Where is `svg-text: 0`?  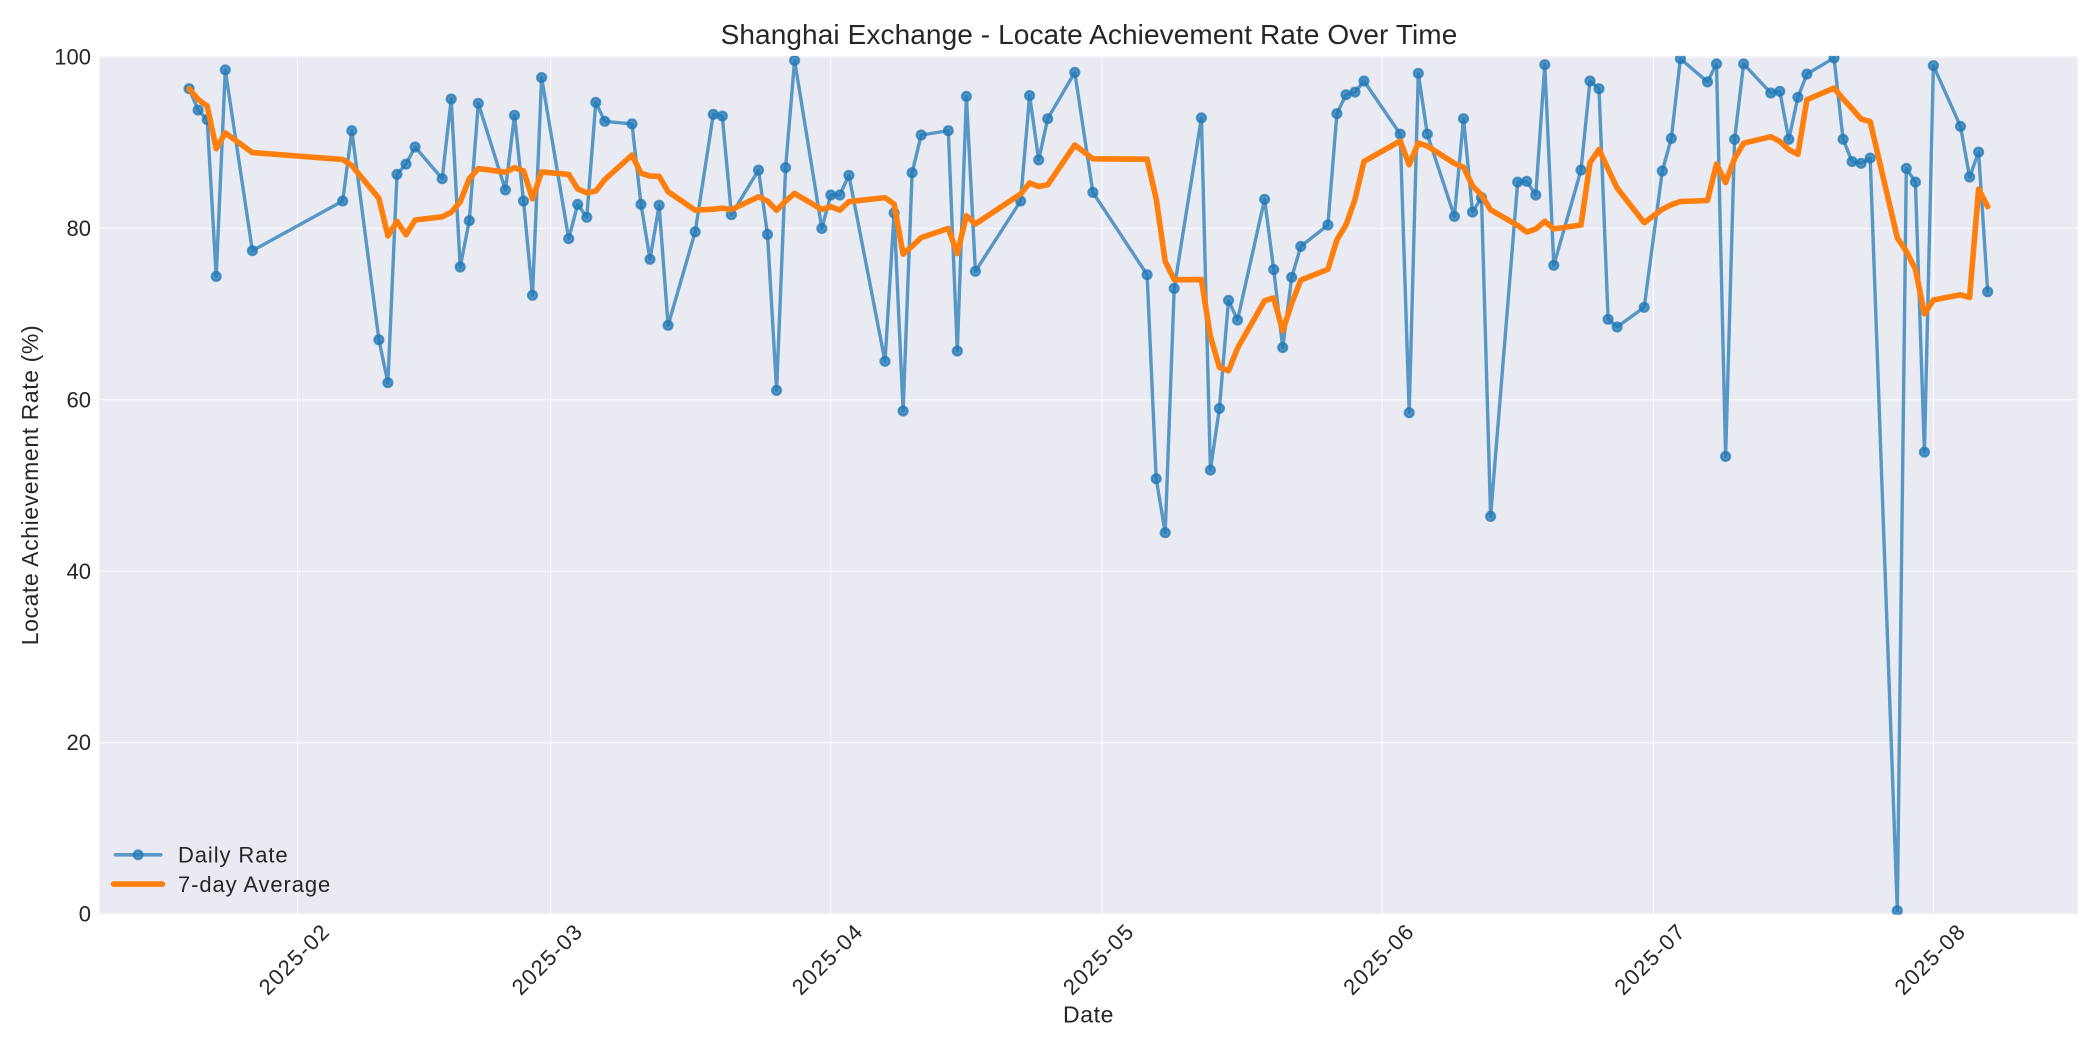
svg-text: 0 is located at coordinates (85, 914).